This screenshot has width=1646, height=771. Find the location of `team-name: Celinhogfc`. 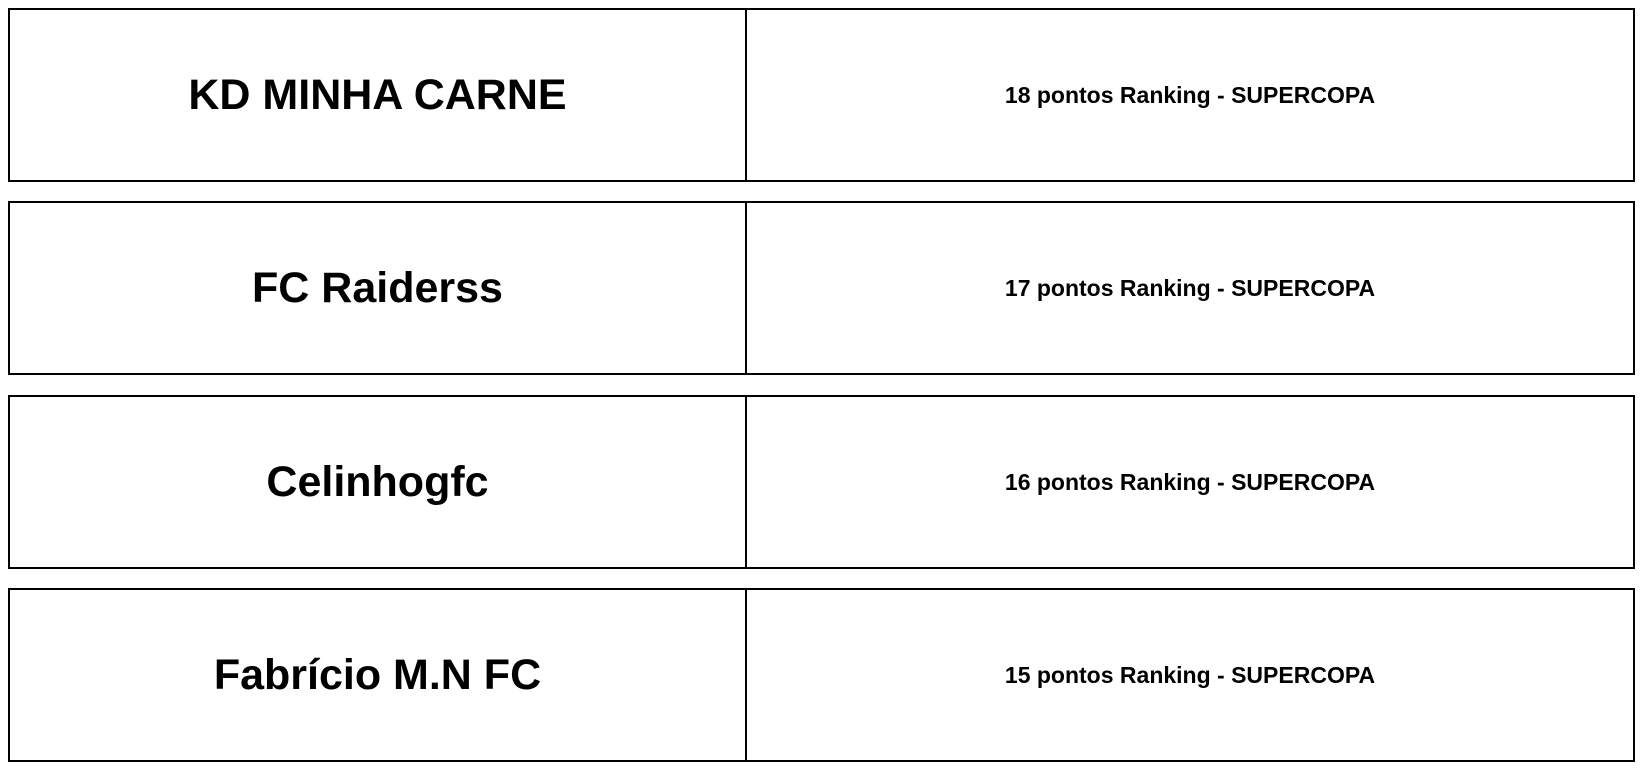

team-name: Celinhogfc is located at coordinates (378, 482).